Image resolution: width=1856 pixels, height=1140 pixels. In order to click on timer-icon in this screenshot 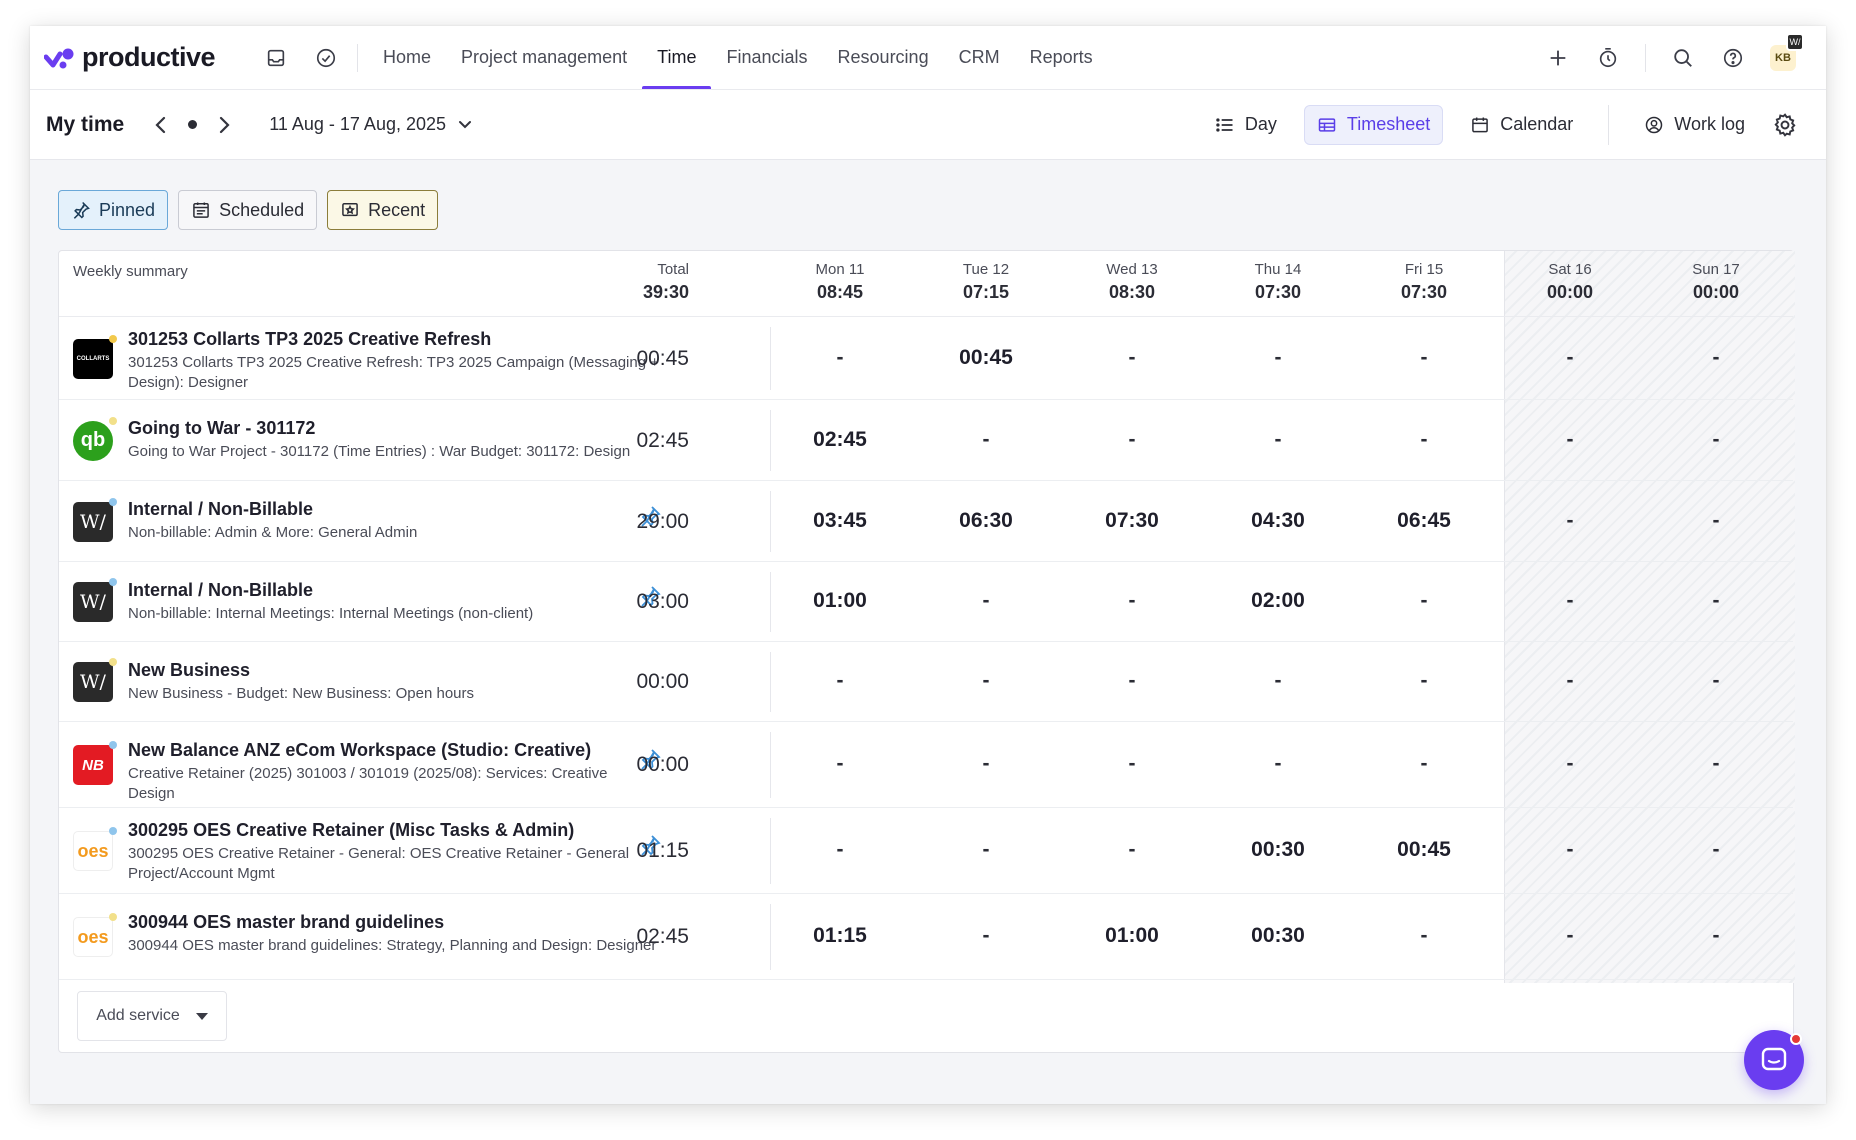, I will do `click(1608, 58)`.